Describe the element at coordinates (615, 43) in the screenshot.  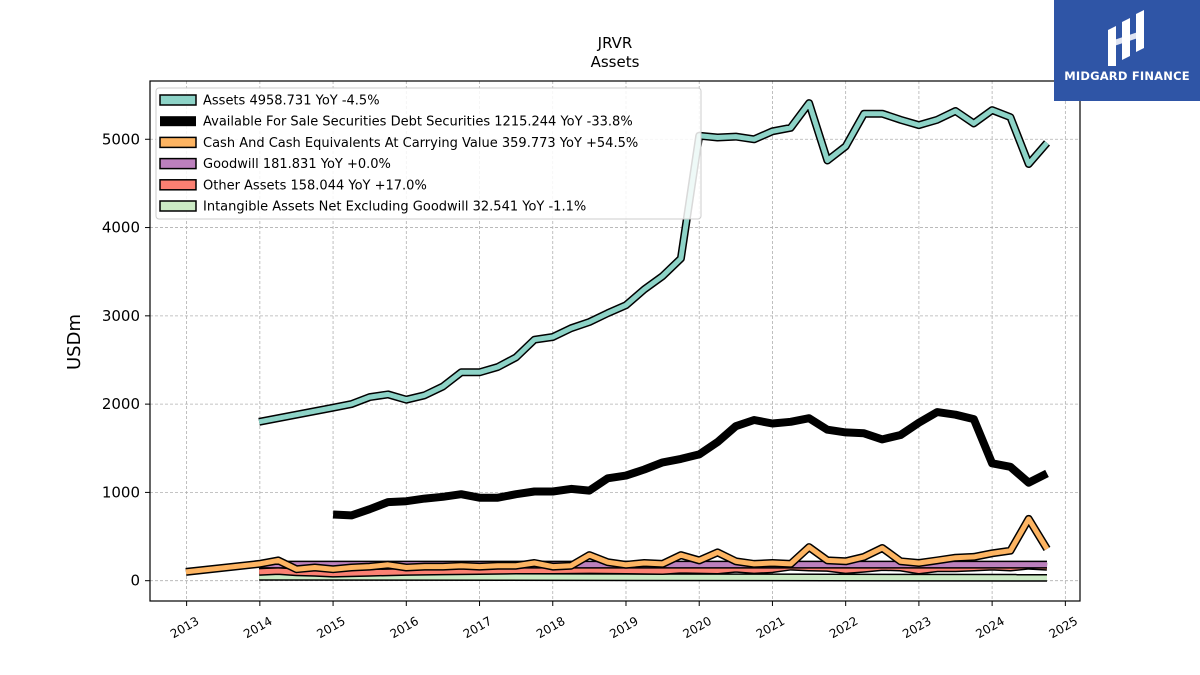
I see `chart-title: JRVR` at that location.